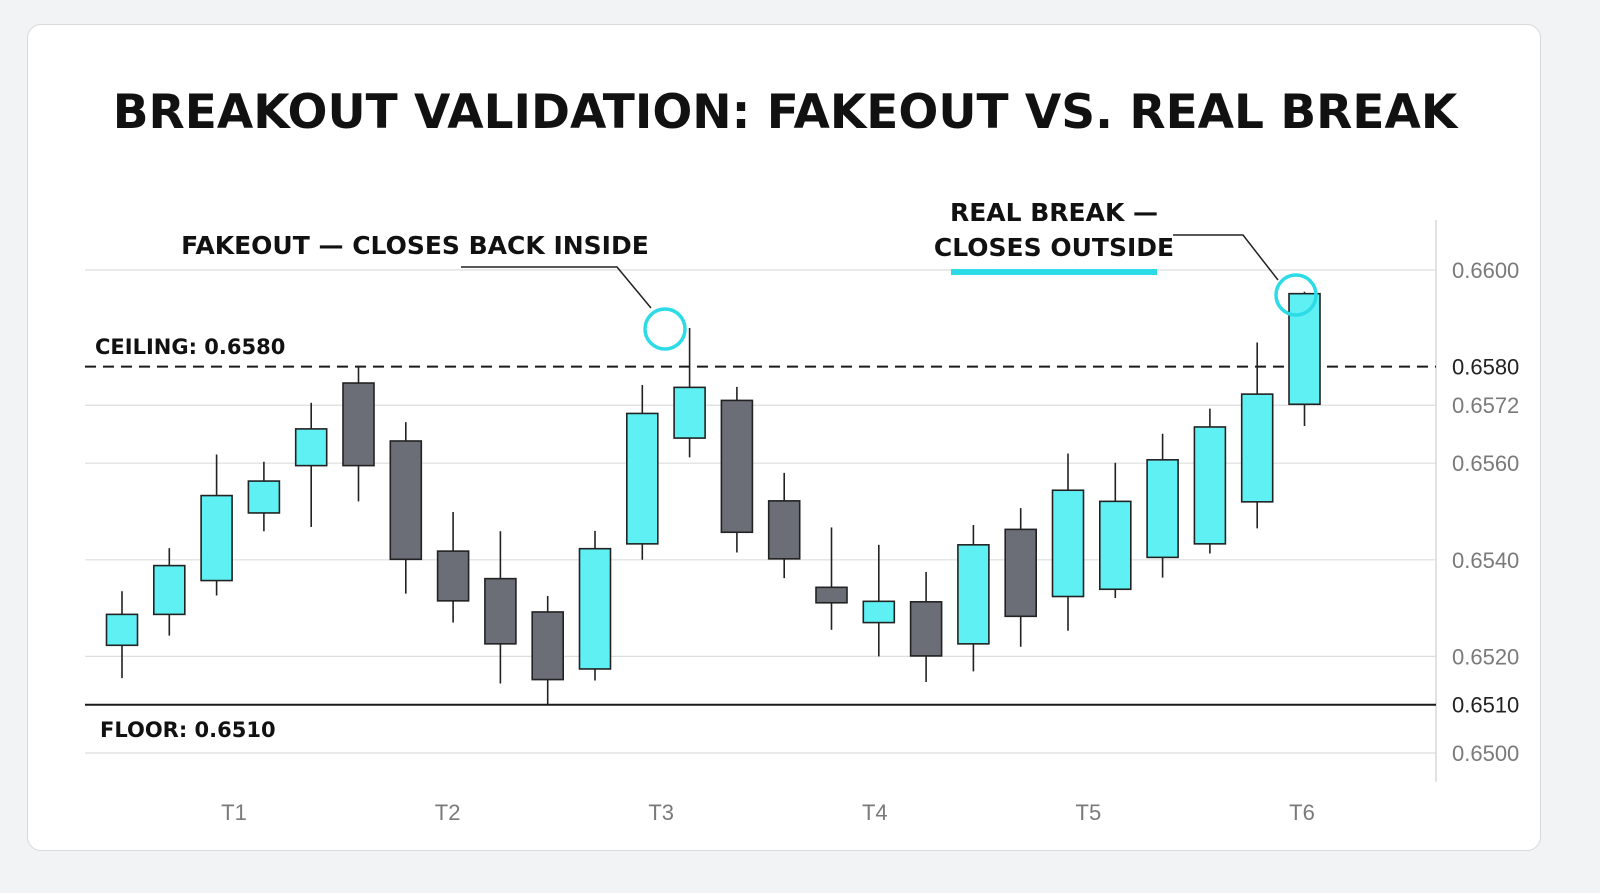 This screenshot has height=893, width=1600. What do you see at coordinates (1296, 295) in the screenshot?
I see `real-break-highlight-circle` at bounding box center [1296, 295].